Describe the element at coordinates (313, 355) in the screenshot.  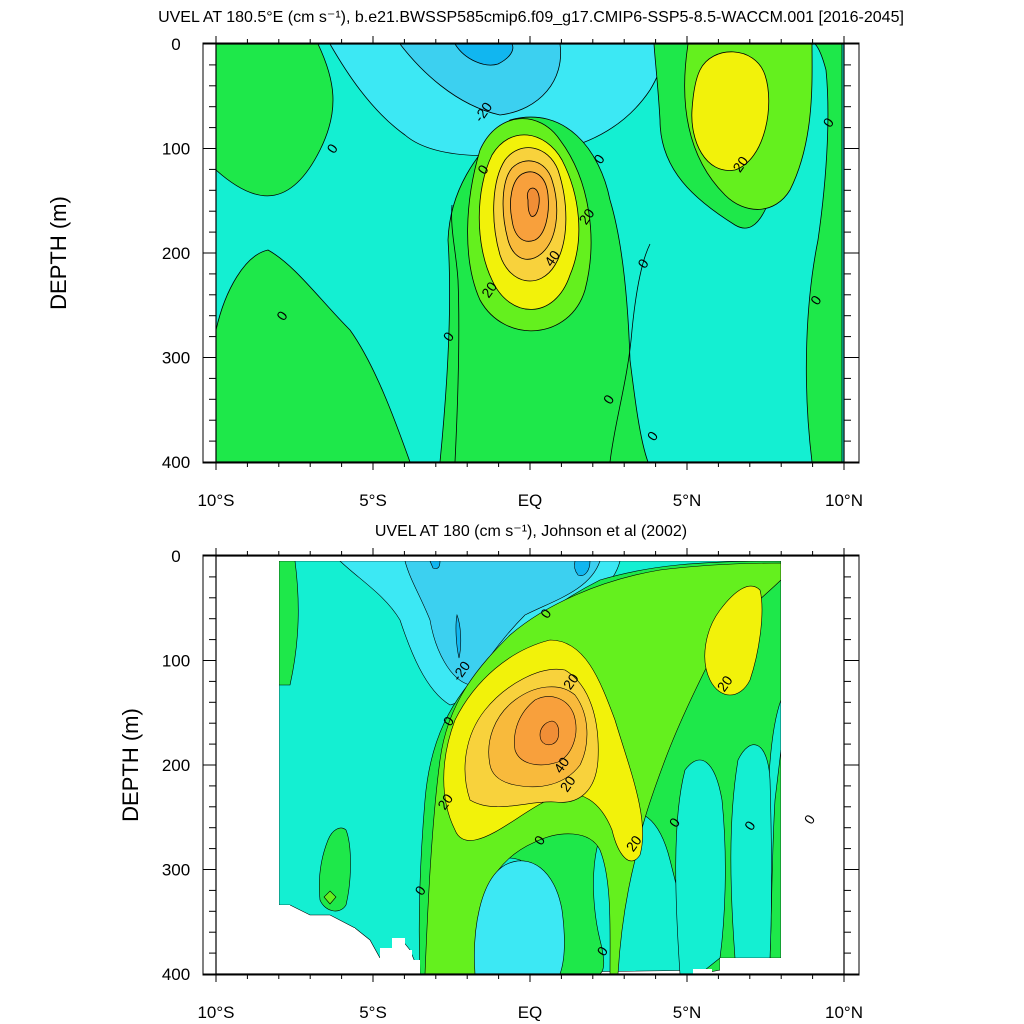
I see `band-0-10-sw-lower` at that location.